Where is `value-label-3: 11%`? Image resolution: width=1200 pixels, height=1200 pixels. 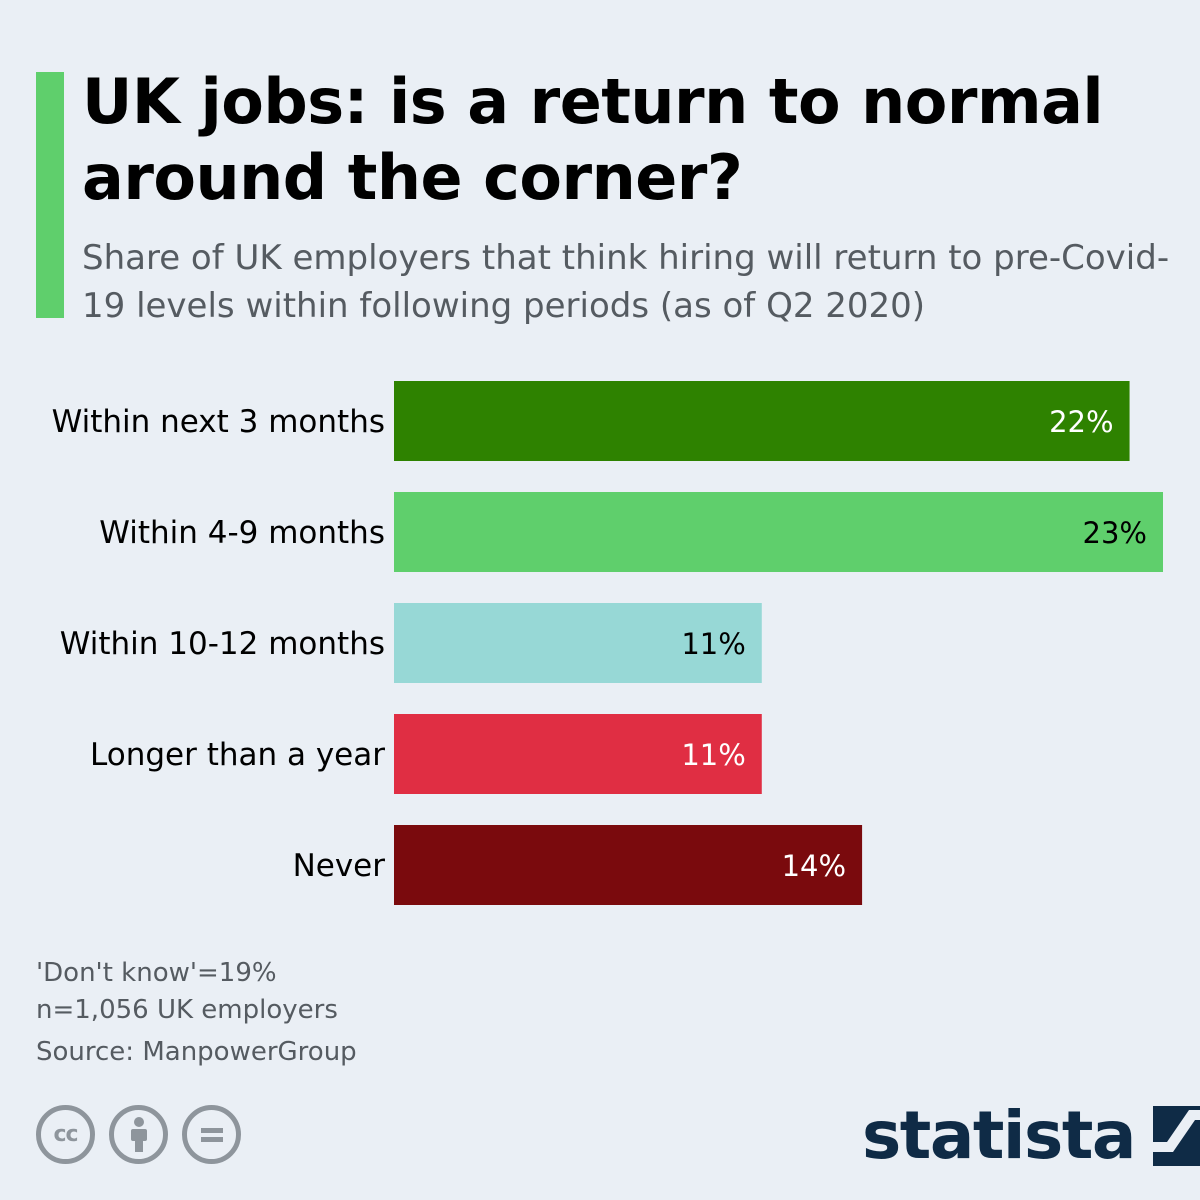
value-label-3: 11% is located at coordinates (713, 755).